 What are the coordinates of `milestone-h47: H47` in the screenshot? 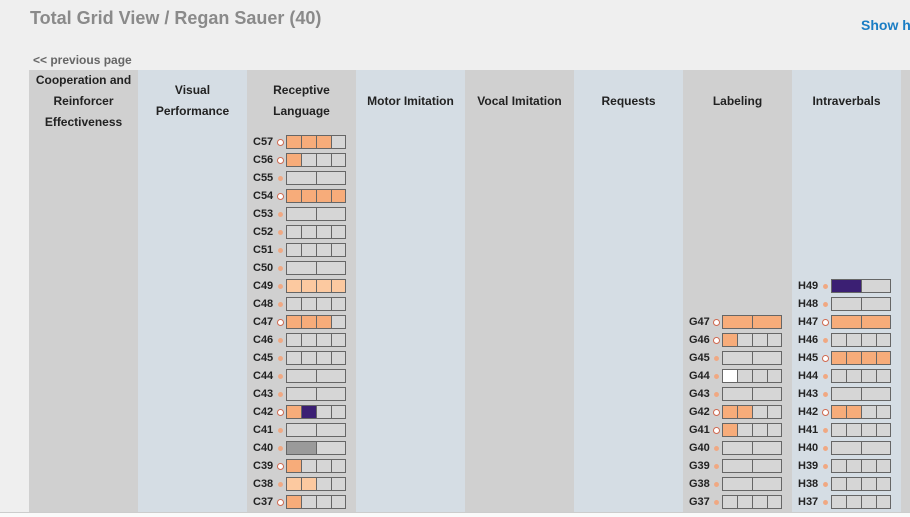 It's located at (844, 322).